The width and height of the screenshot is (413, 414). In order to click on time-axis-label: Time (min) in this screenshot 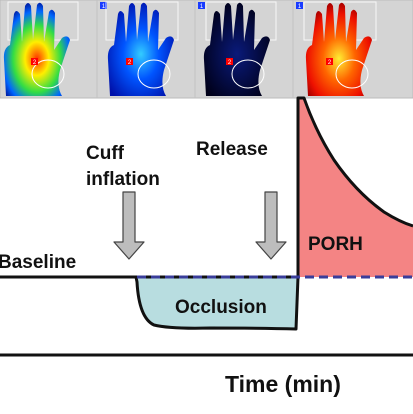, I will do `click(283, 384)`.